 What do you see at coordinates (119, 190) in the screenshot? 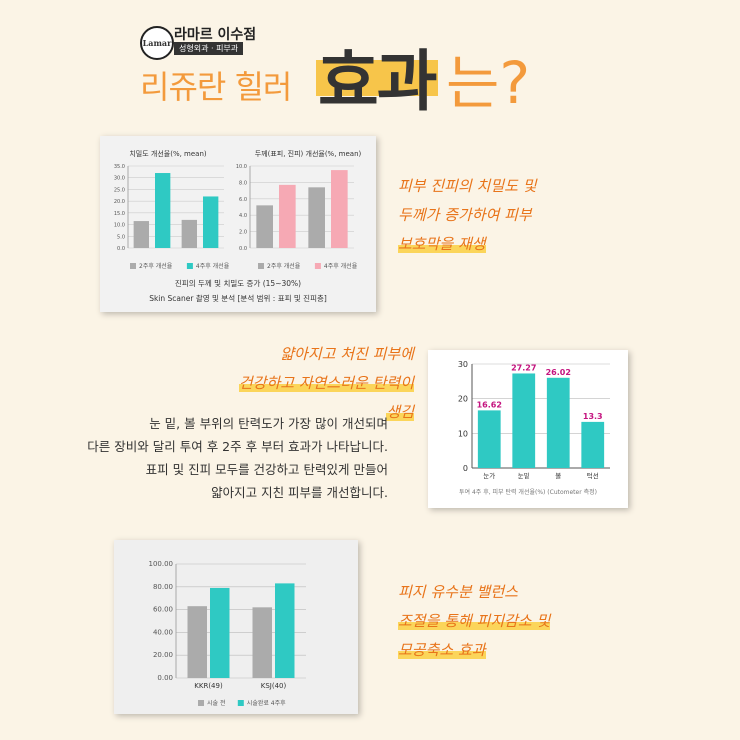
I see `y-tick-label: 25.0` at bounding box center [119, 190].